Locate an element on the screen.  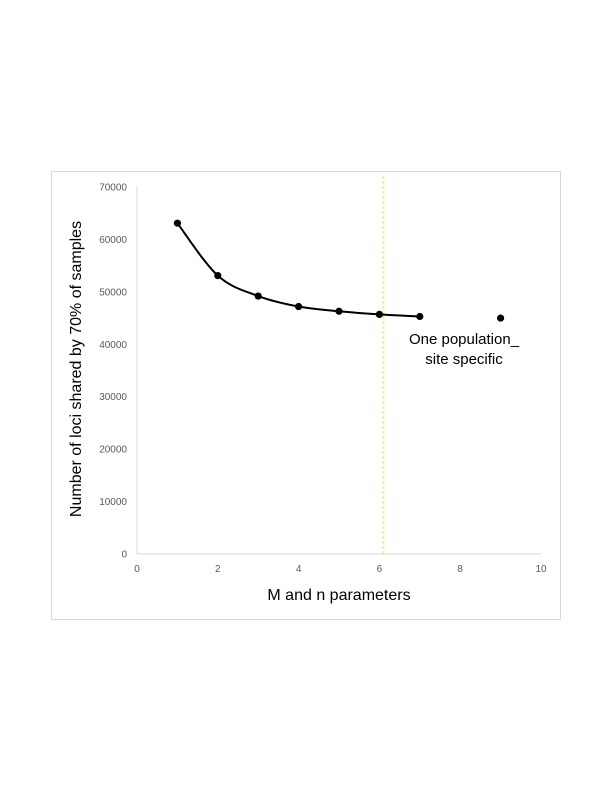
x-tick-label: 6 is located at coordinates (380, 569).